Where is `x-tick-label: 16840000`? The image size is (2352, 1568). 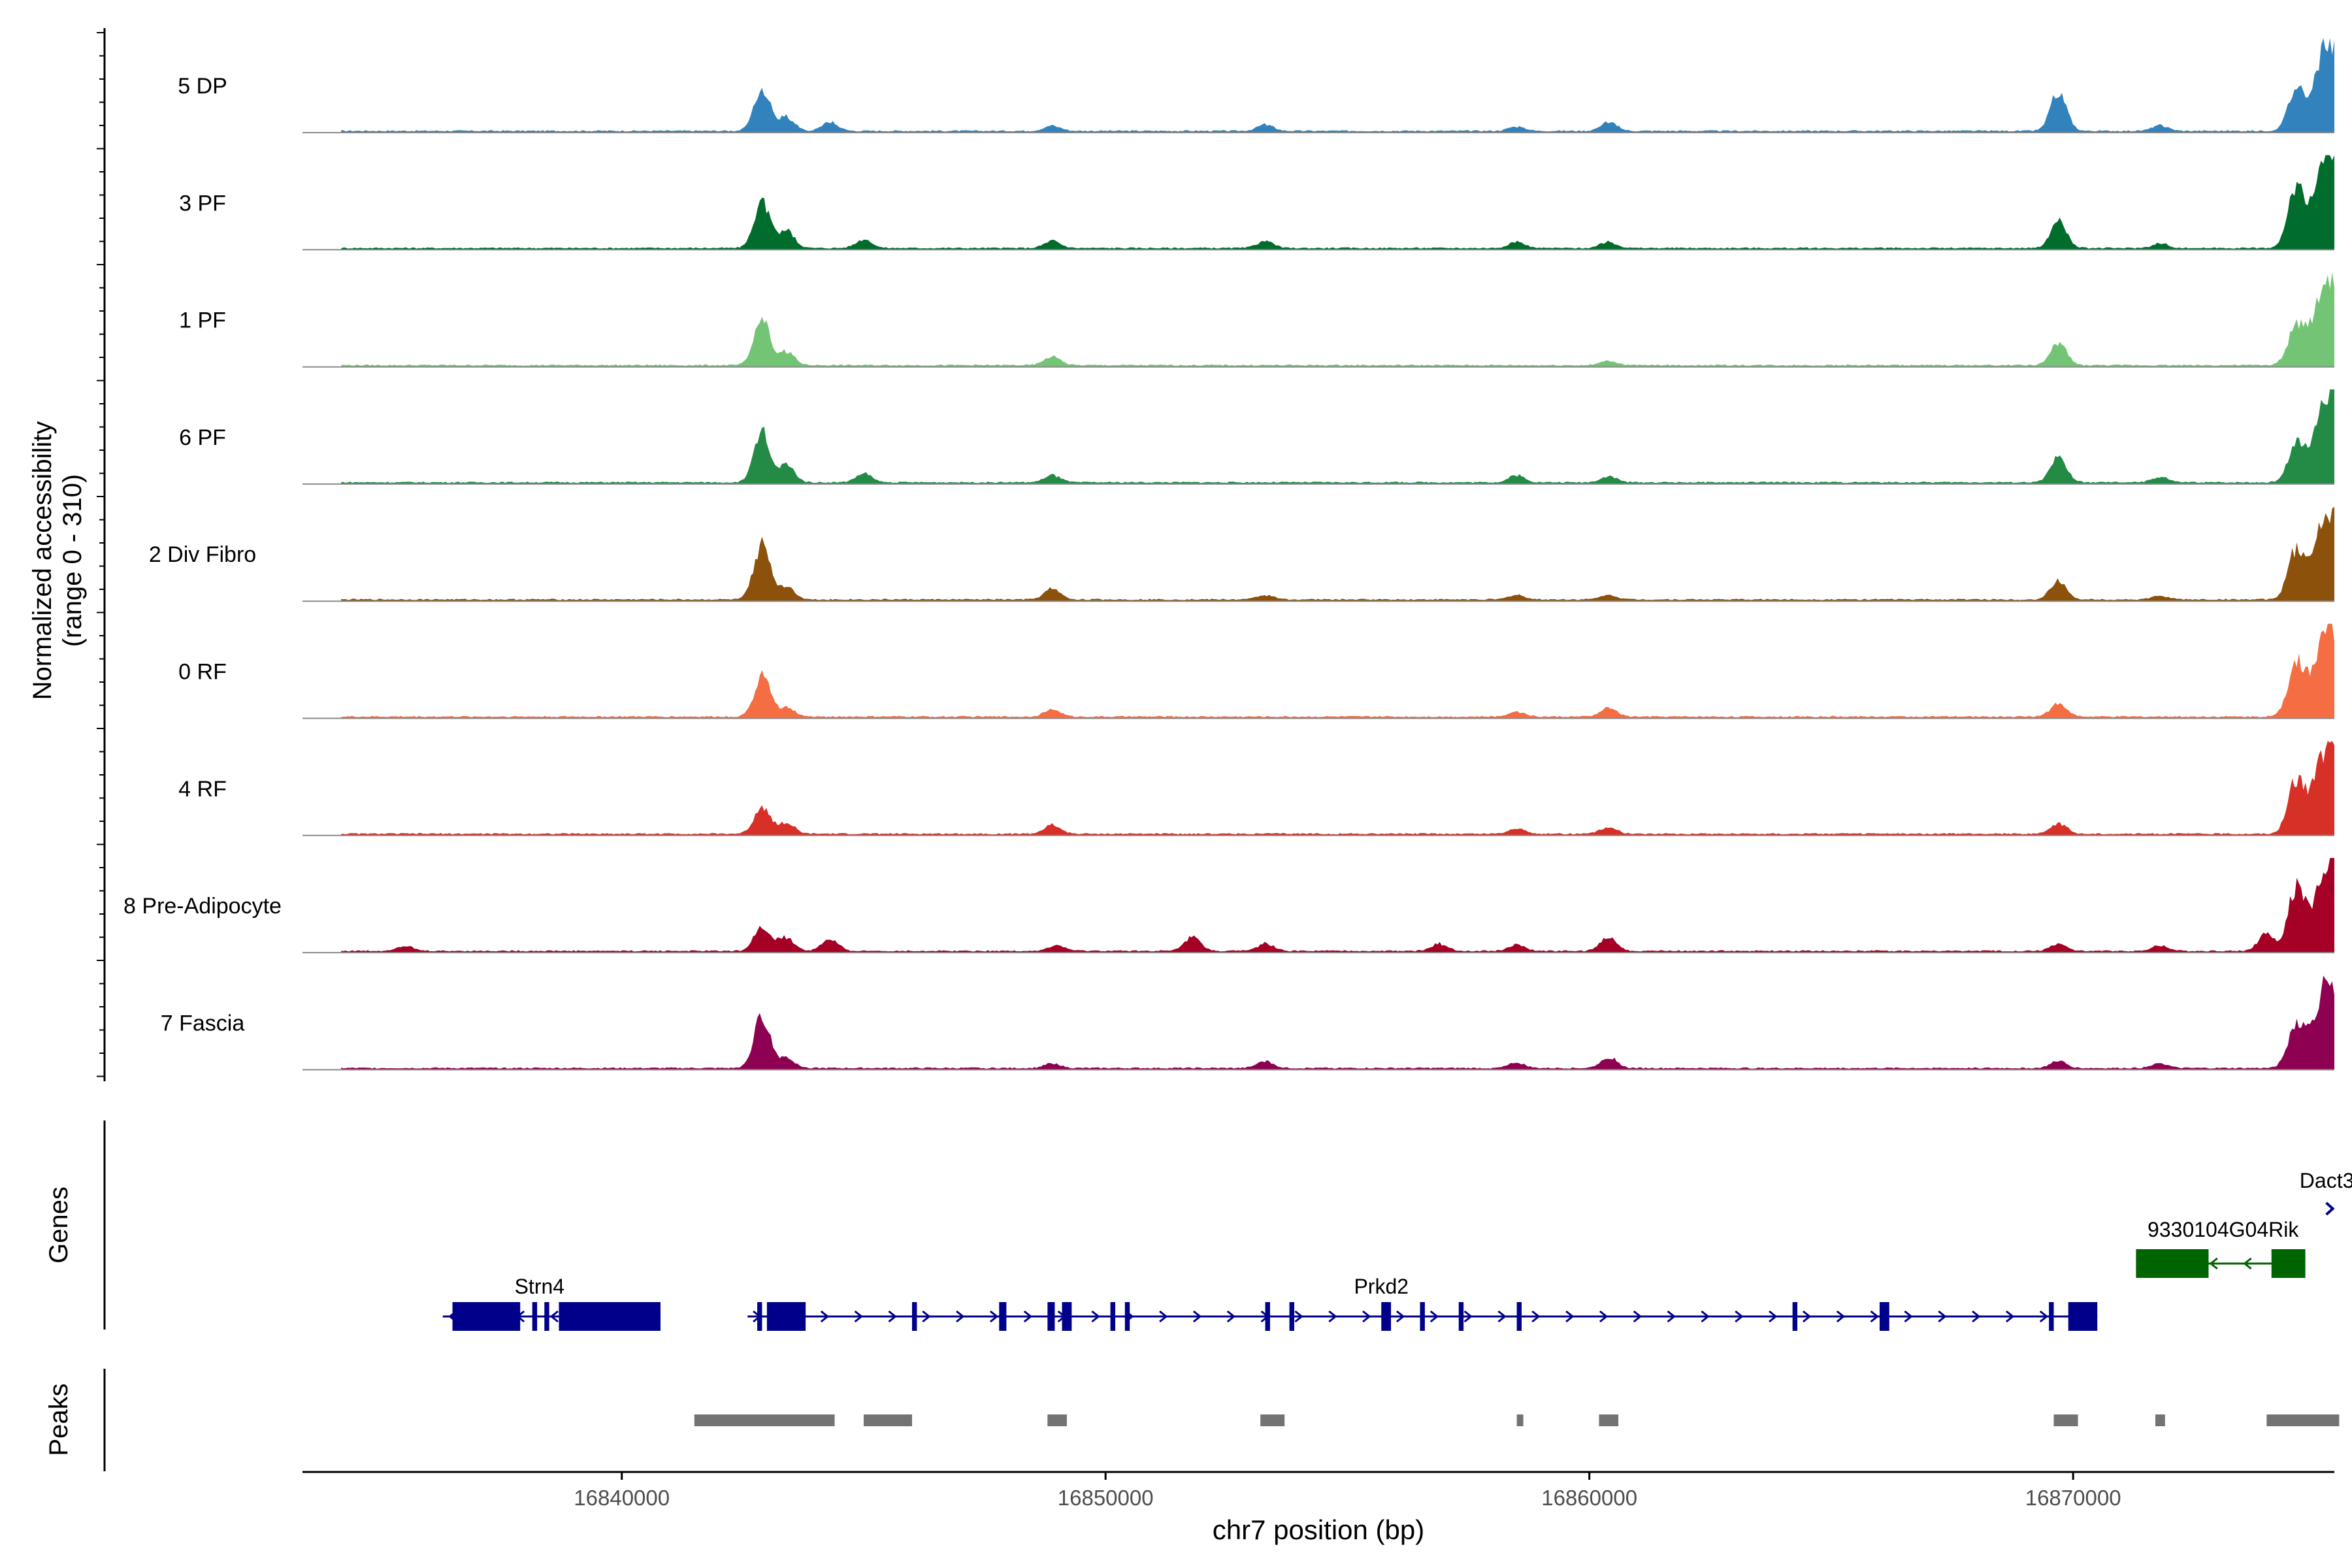 x-tick-label: 16840000 is located at coordinates (622, 1498).